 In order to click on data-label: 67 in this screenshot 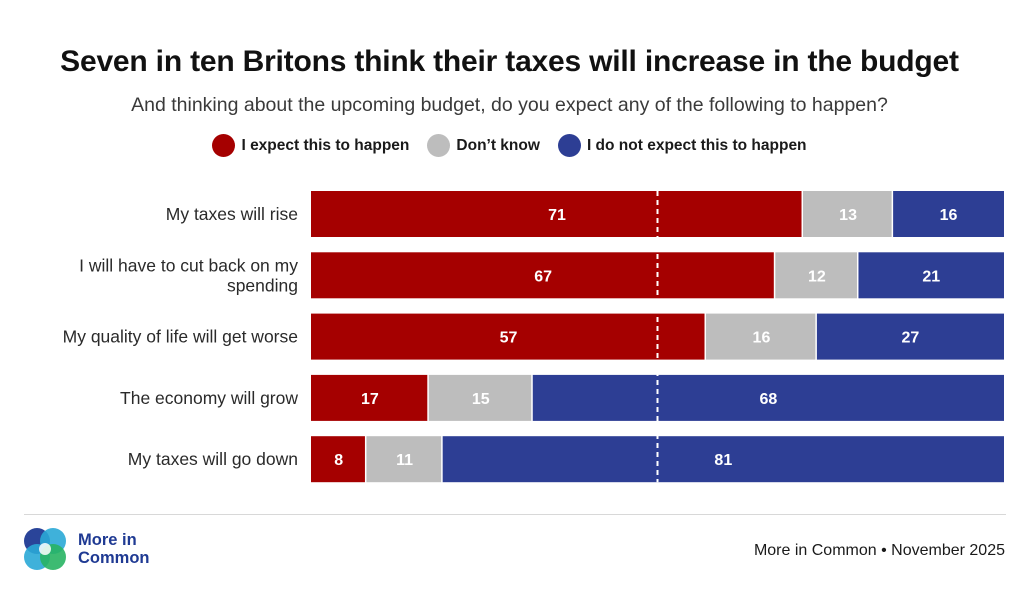, I will do `click(543, 276)`.